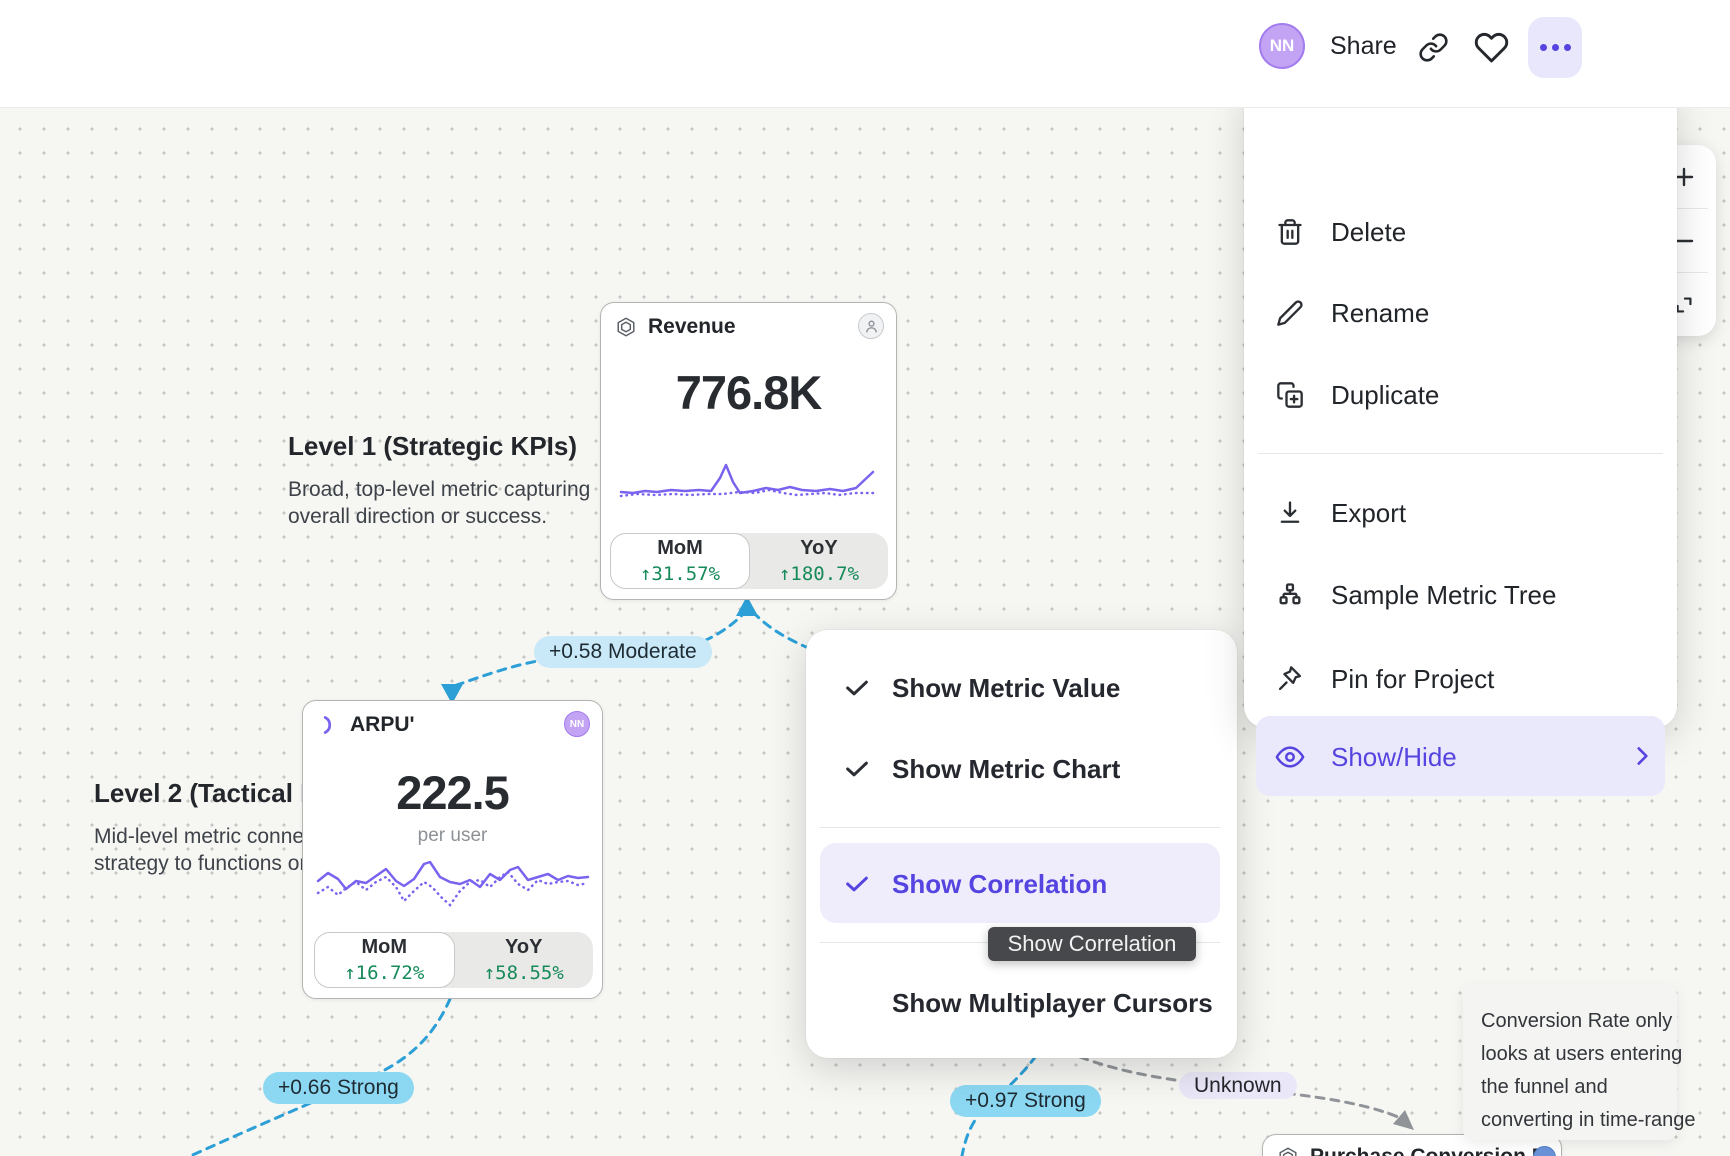 The image size is (1730, 1156). I want to click on menu-item-duplicate: Duplicate, so click(1460, 395).